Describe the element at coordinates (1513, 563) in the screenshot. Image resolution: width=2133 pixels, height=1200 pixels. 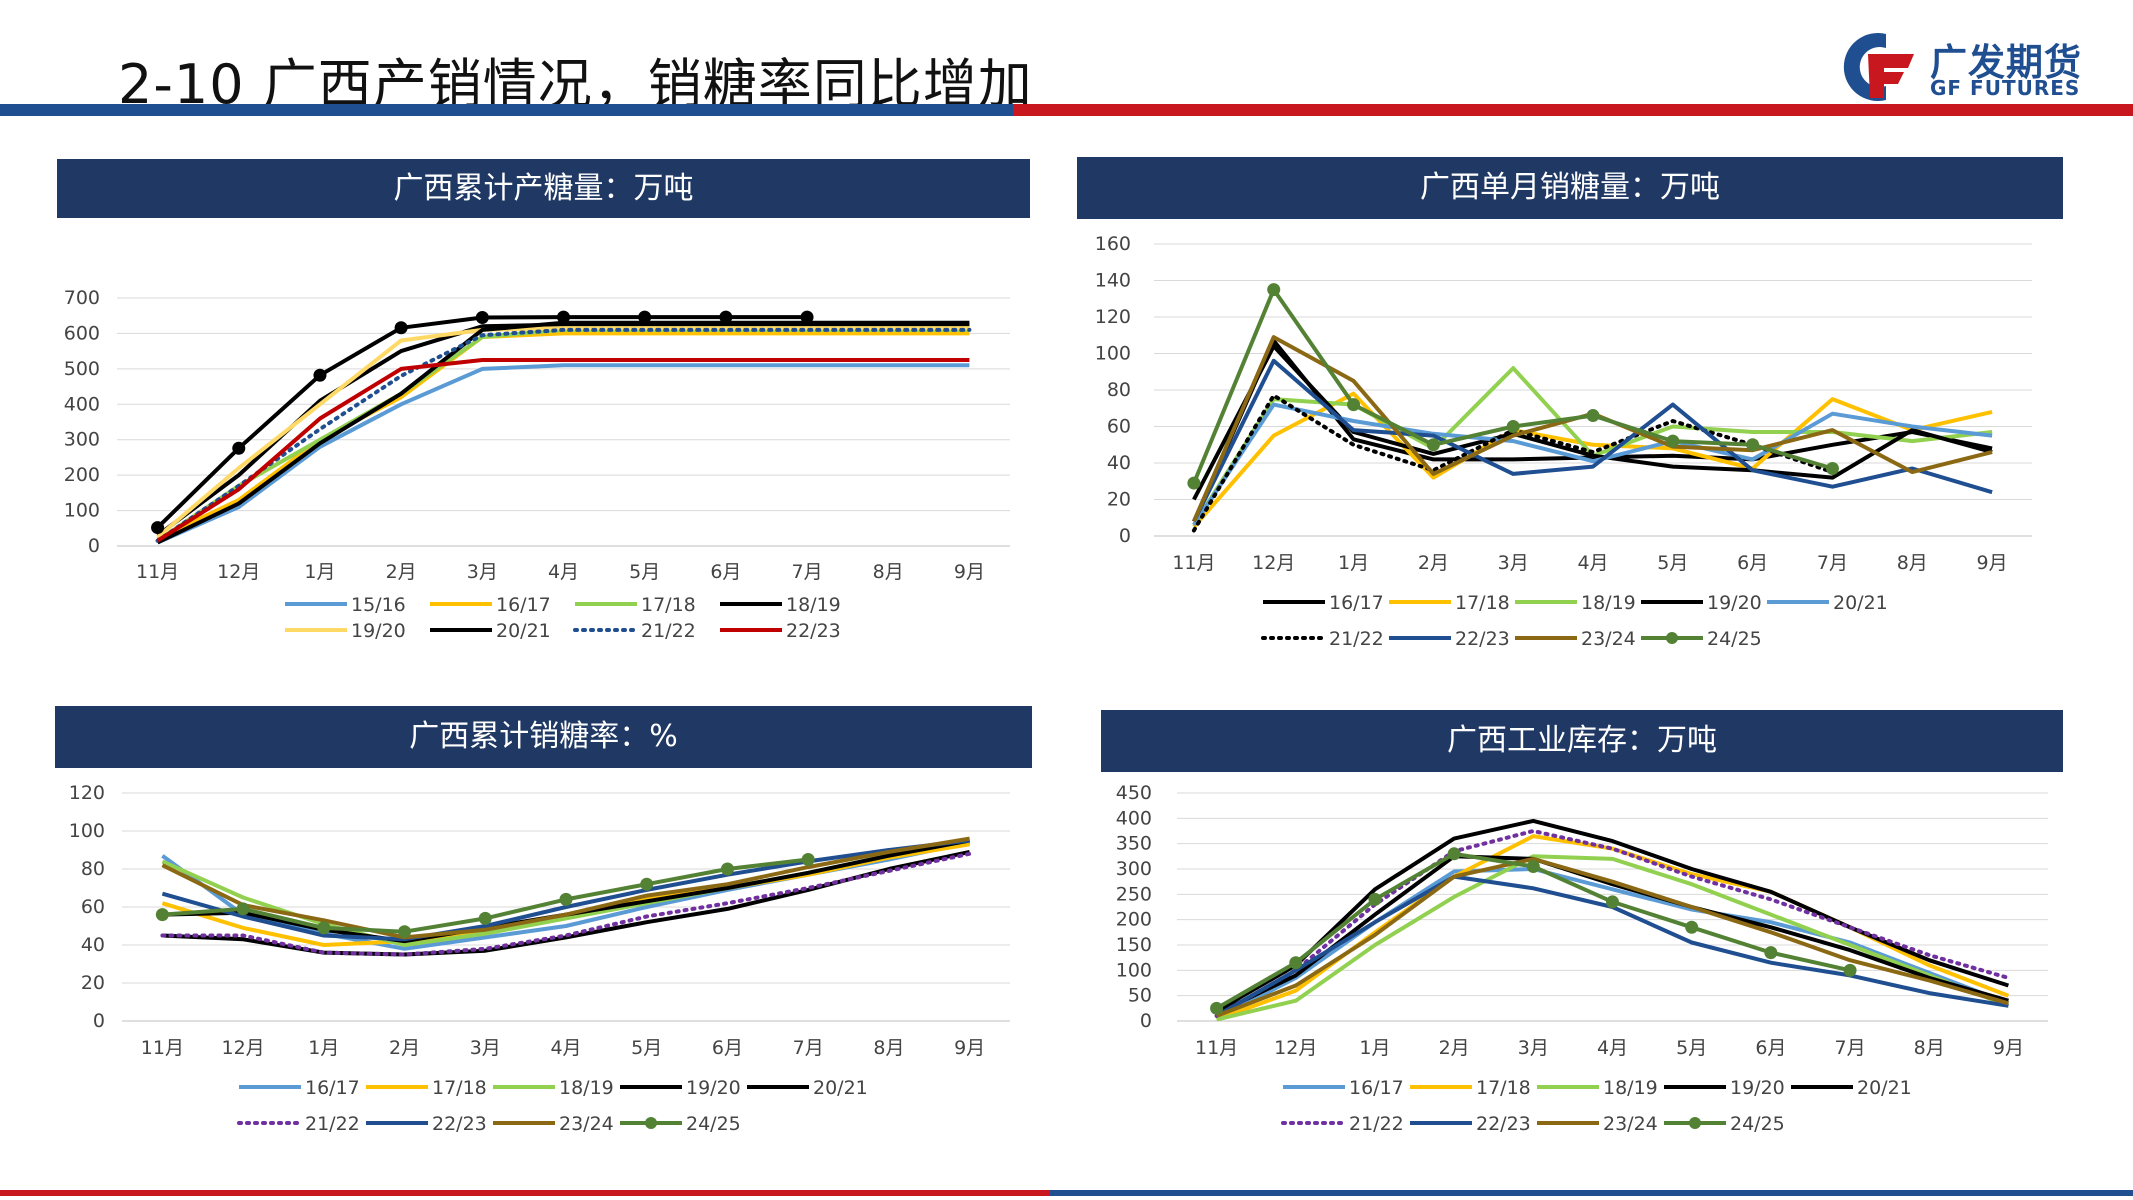
I see `x-tick-label: 3月` at that location.